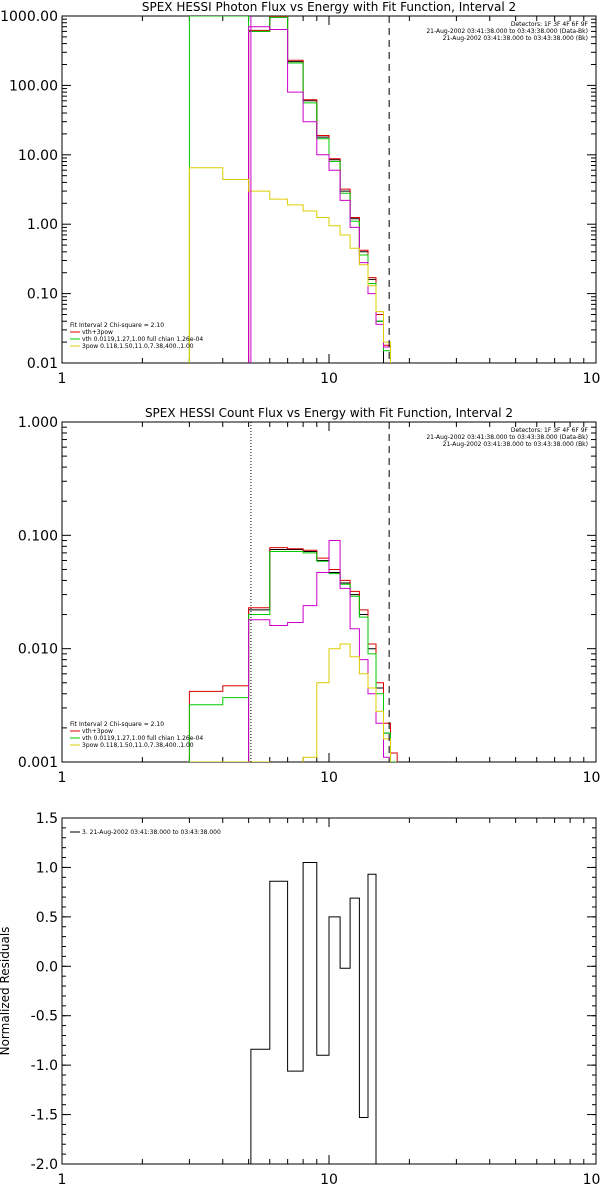  Describe the element at coordinates (44, 1116) in the screenshot. I see `y-tick-label: -1.5` at that location.